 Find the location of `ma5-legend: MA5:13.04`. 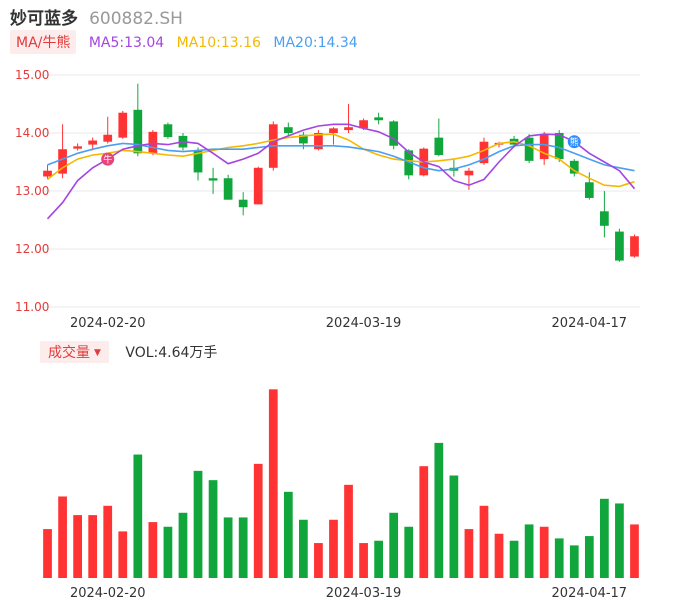

ma5-legend: MA5:13.04 is located at coordinates (126, 43).